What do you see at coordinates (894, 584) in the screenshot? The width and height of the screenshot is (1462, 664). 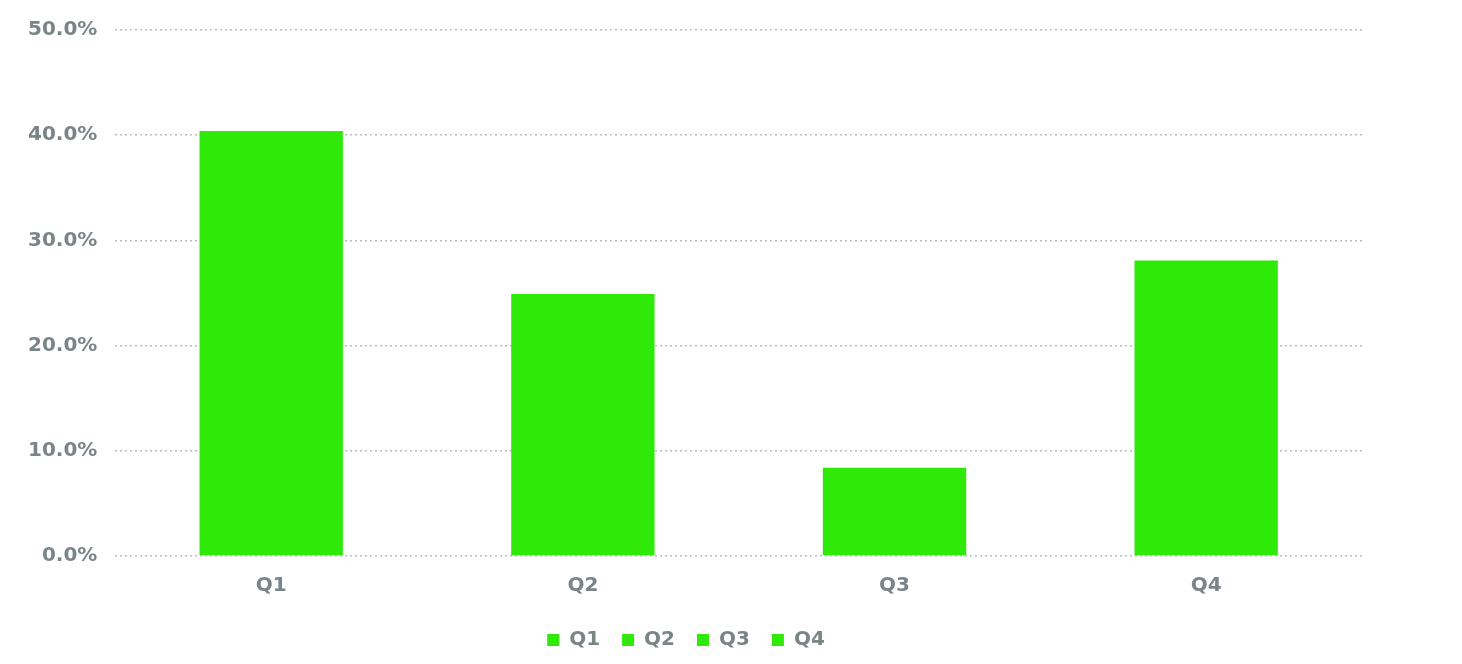 I see `x-tick-label: Q3` at bounding box center [894, 584].